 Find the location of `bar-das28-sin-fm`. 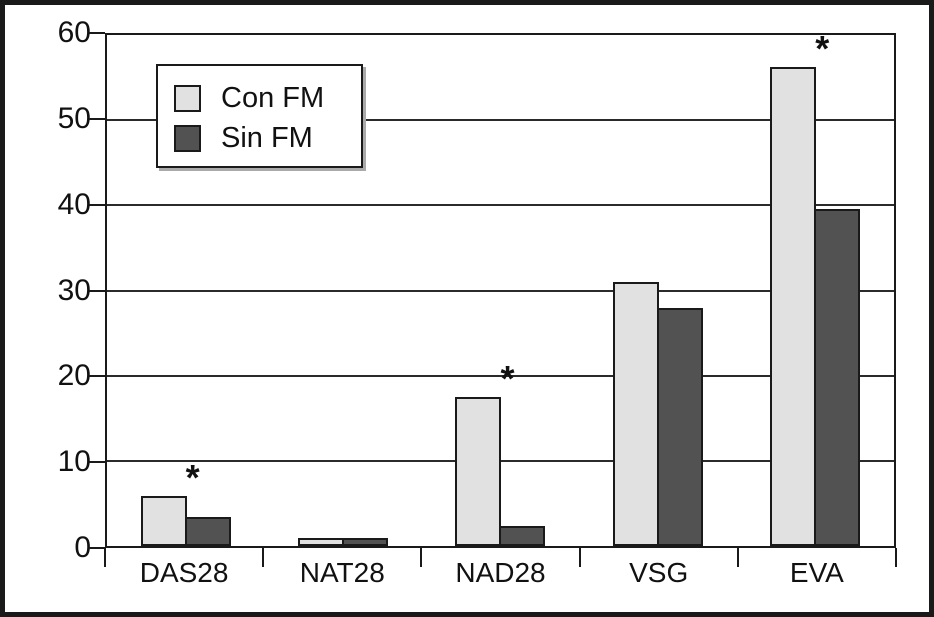

bar-das28-sin-fm is located at coordinates (207, 531).